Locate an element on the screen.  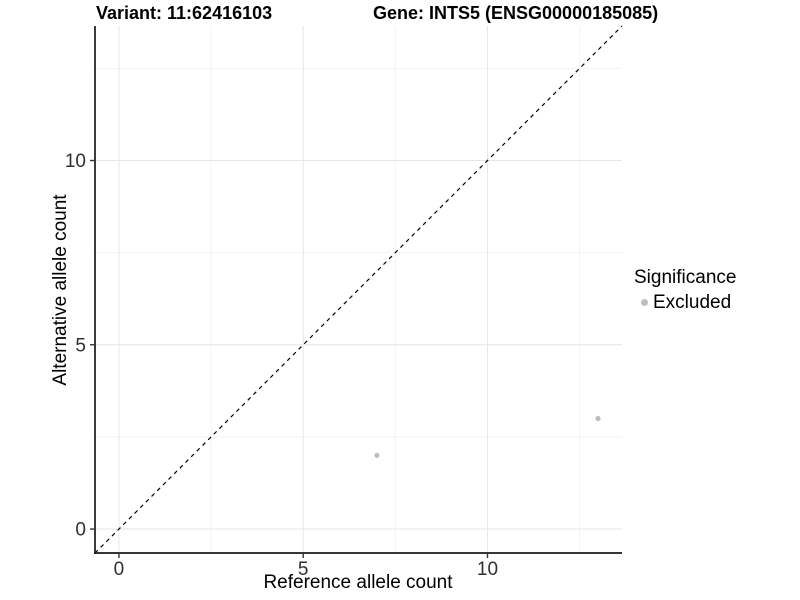
y-axis-tick-label: 0 is located at coordinates (80, 530).